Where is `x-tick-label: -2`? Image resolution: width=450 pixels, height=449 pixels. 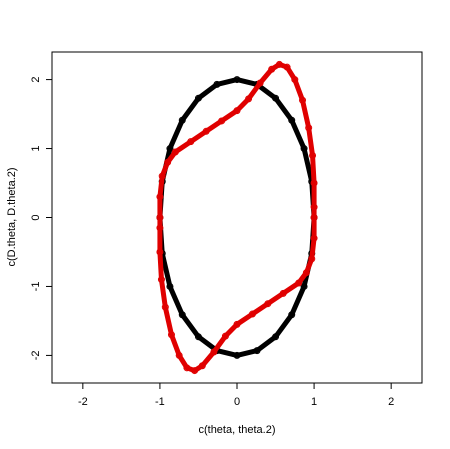
x-tick-label: -2 is located at coordinates (83, 402).